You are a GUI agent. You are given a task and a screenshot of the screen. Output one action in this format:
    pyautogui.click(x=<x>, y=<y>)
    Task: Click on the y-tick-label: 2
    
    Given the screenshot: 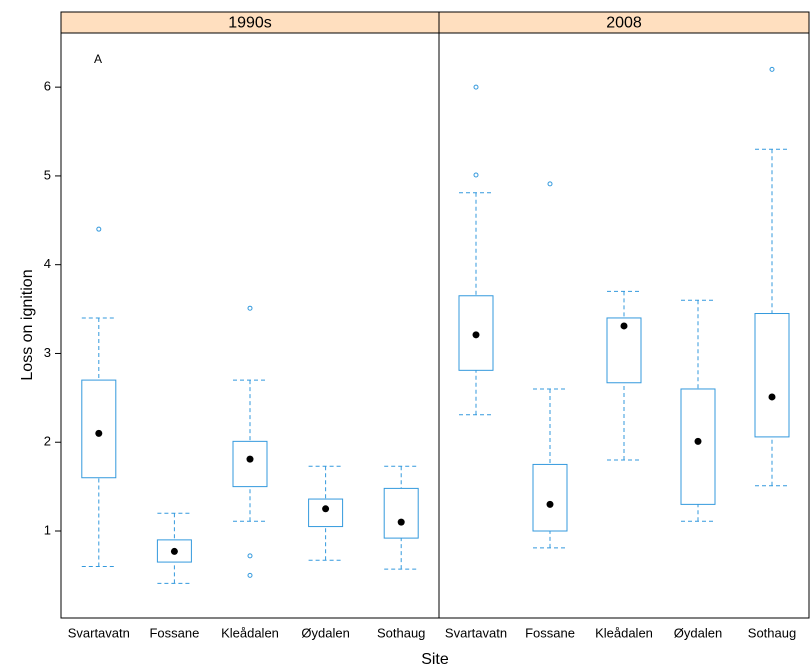 What is the action you would take?
    pyautogui.click(x=47, y=441)
    